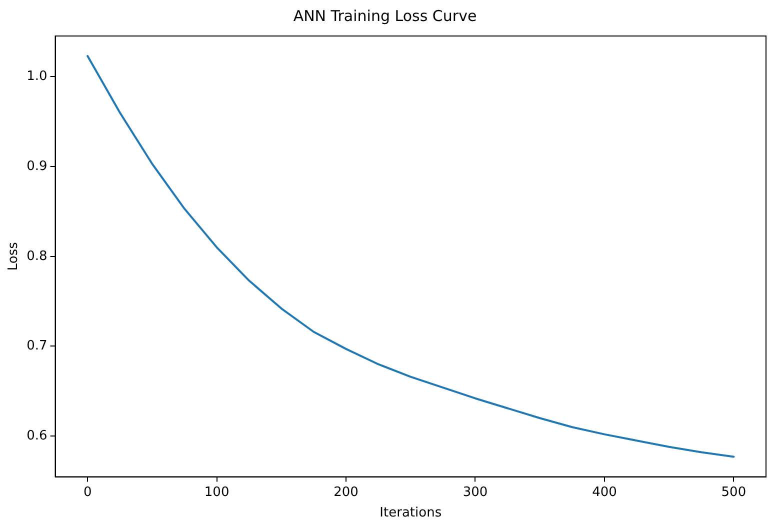  Describe the element at coordinates (733, 492) in the screenshot. I see `x-tick-label: 500` at that location.